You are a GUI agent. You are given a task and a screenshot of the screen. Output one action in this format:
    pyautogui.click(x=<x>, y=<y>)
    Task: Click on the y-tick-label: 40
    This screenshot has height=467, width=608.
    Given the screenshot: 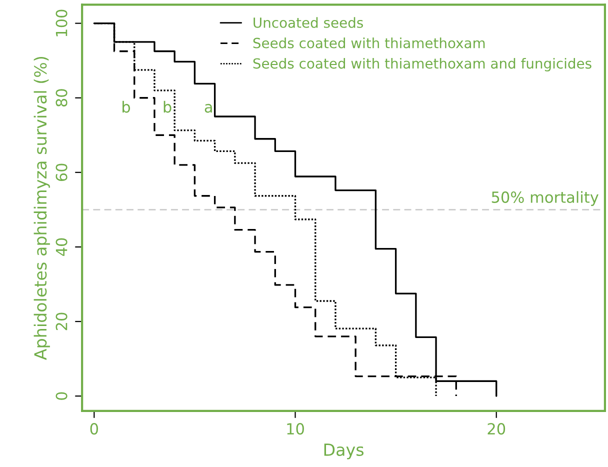 What is the action you would take?
    pyautogui.click(x=62, y=247)
    